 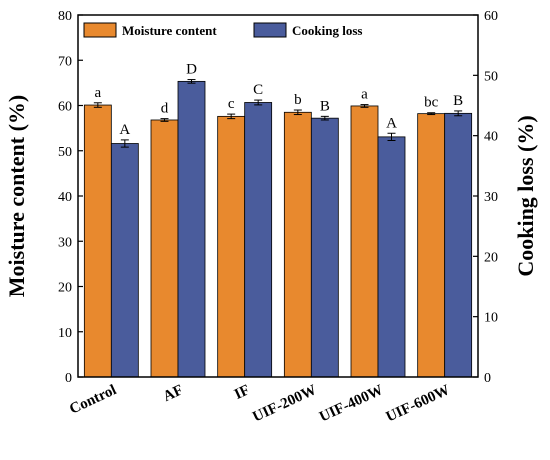 I want to click on bar-moisture-content-uif-600w, so click(x=431, y=245).